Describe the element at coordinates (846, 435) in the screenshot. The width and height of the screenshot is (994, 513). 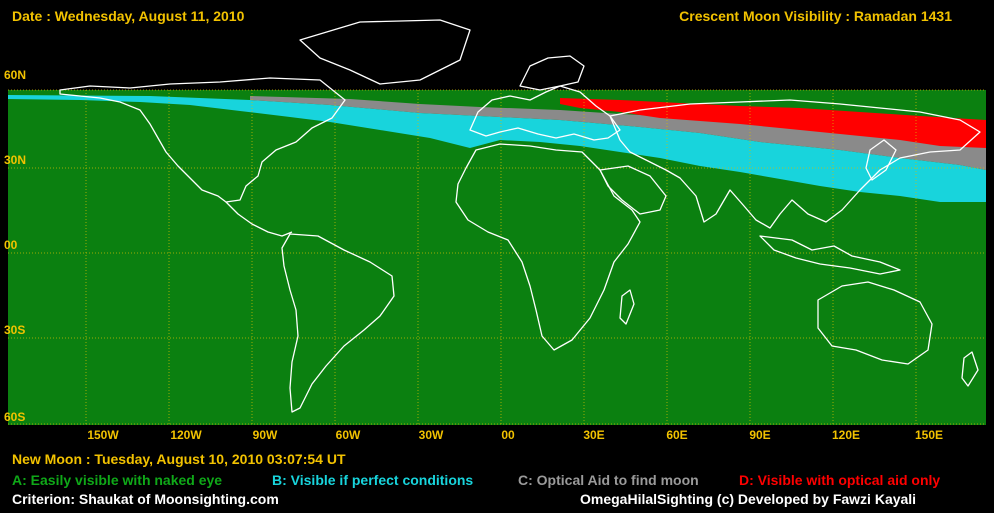
I see `lon-label-120e: 120E` at that location.